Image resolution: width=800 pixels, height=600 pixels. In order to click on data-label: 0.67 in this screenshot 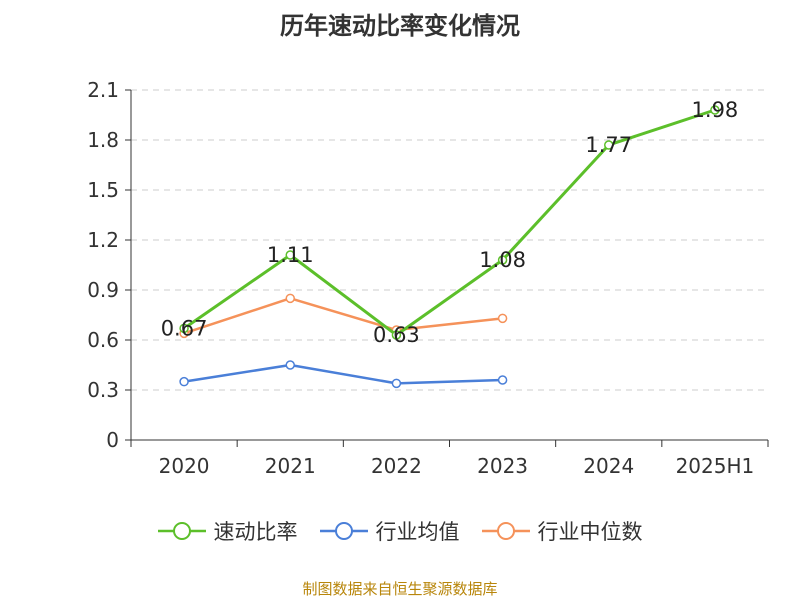, I will do `click(184, 328)`.